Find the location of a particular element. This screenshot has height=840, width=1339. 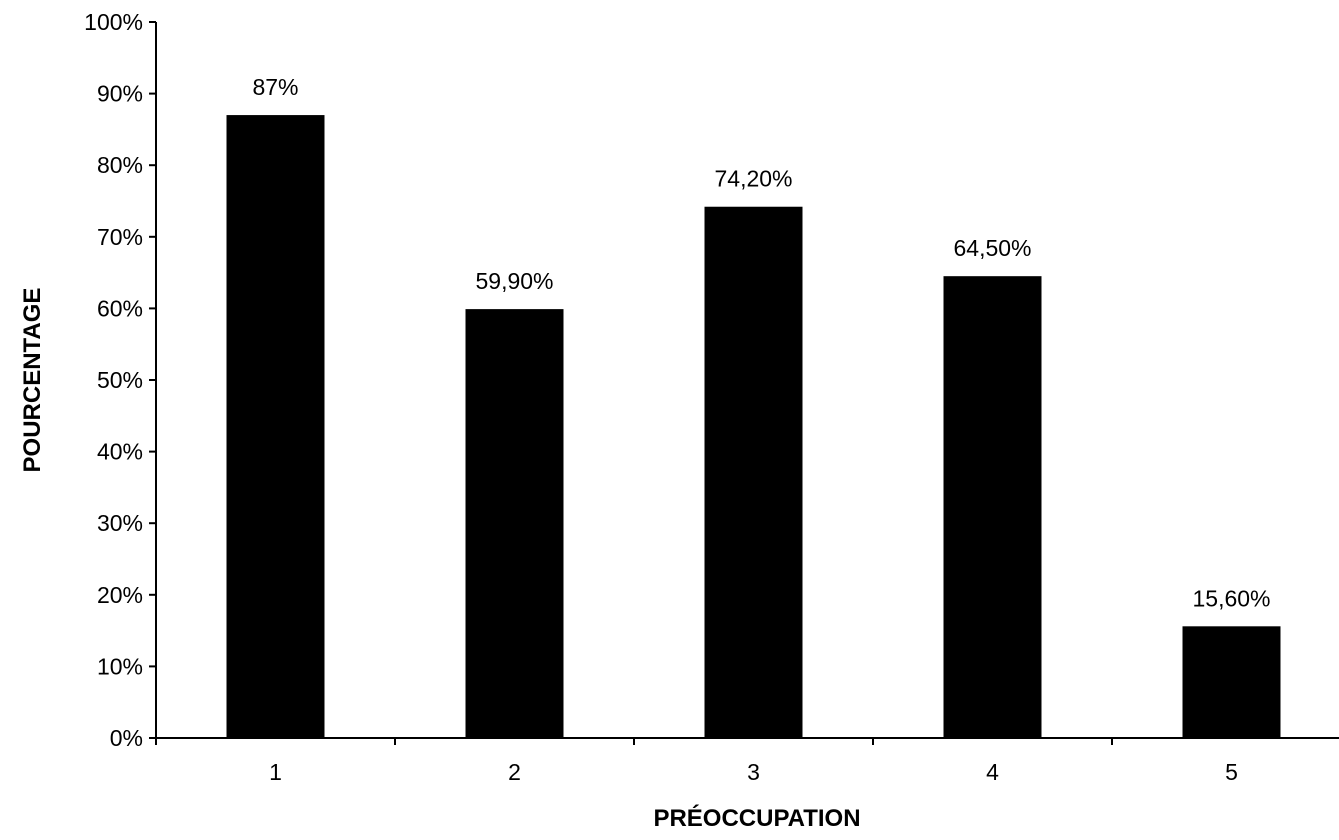

y-tick-label: 70% is located at coordinates (120, 237).